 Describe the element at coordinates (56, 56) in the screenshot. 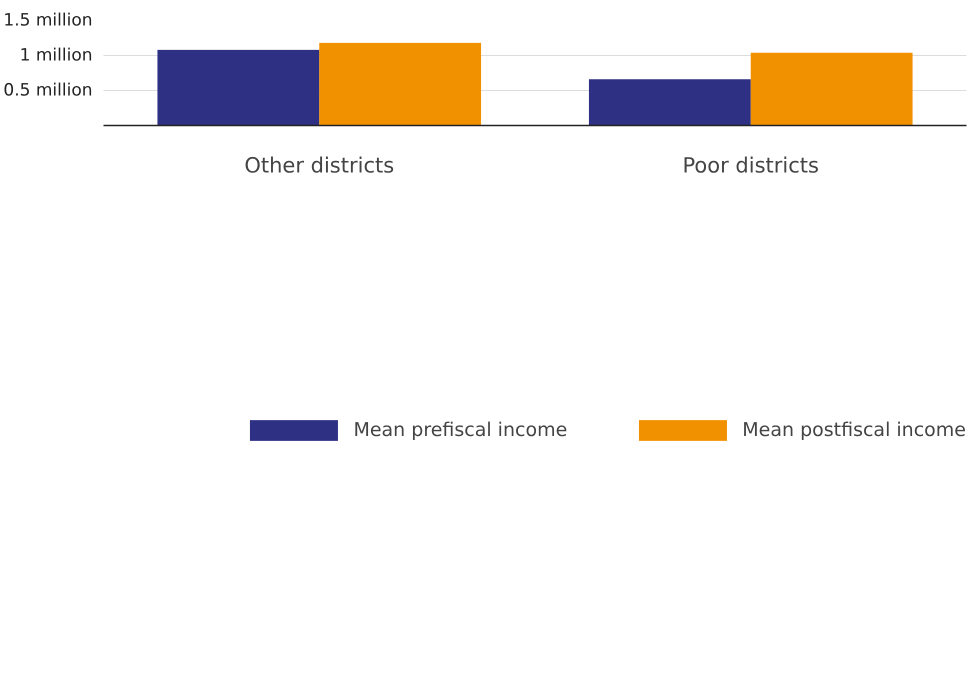

I see `y-tick-label: 1 million` at that location.